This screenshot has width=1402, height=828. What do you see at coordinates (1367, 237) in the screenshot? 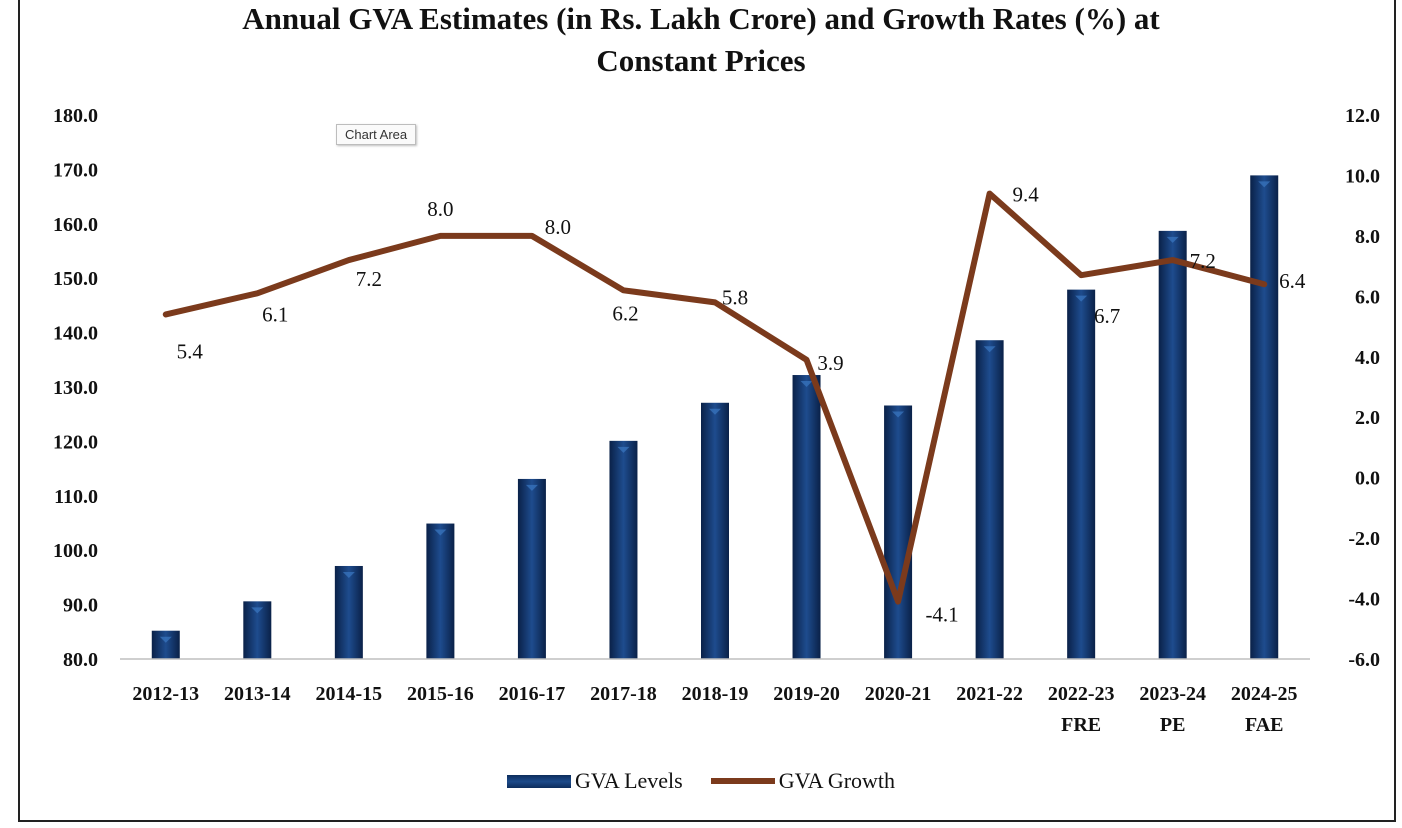
I see `right-tick-label: 8.0` at bounding box center [1367, 237].